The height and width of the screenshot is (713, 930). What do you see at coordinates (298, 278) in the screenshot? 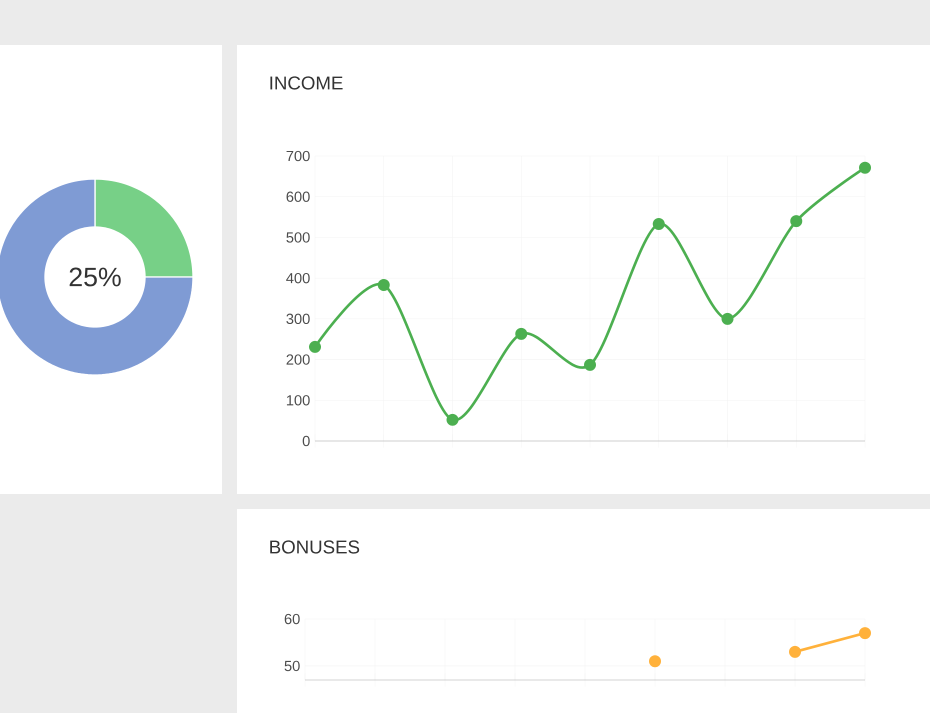
I see `y-tick-label: 400` at bounding box center [298, 278].